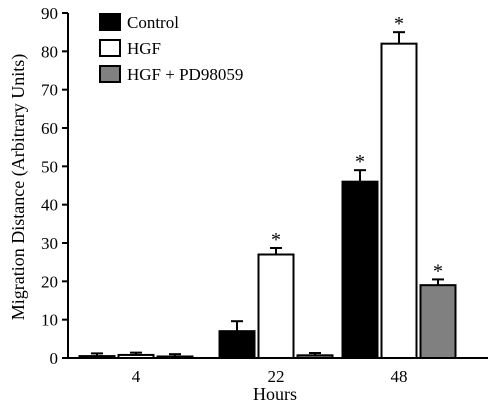 Image resolution: width=495 pixels, height=408 pixels. What do you see at coordinates (49, 243) in the screenshot?
I see `y-tick-label: 30` at bounding box center [49, 243].